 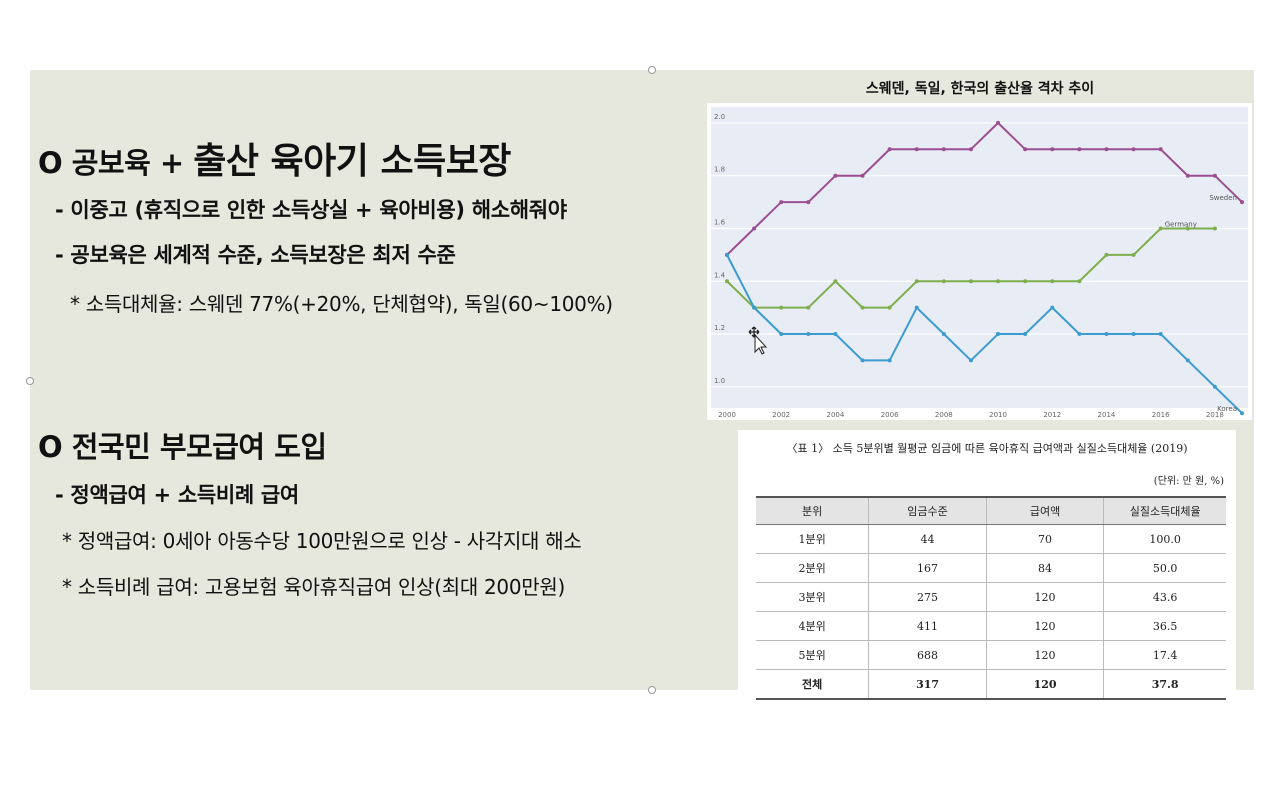 I want to click on table-cell: 100.0, so click(x=1164, y=539).